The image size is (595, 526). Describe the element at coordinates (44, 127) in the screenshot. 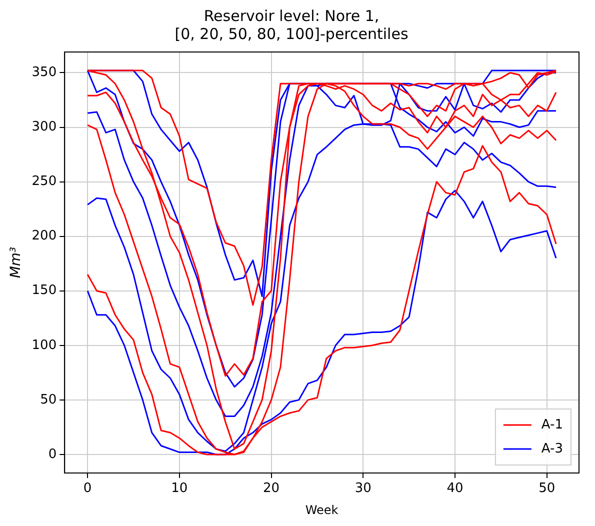

I see `y-tick-label: 300` at that location.